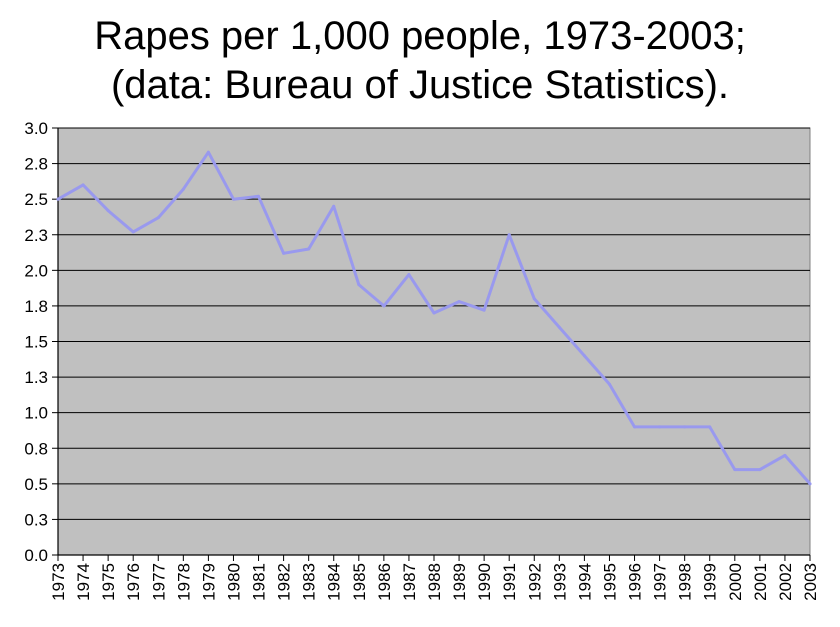 This screenshot has height=627, width=840. Describe the element at coordinates (259, 582) in the screenshot. I see `x-tick-label: 1981` at that location.